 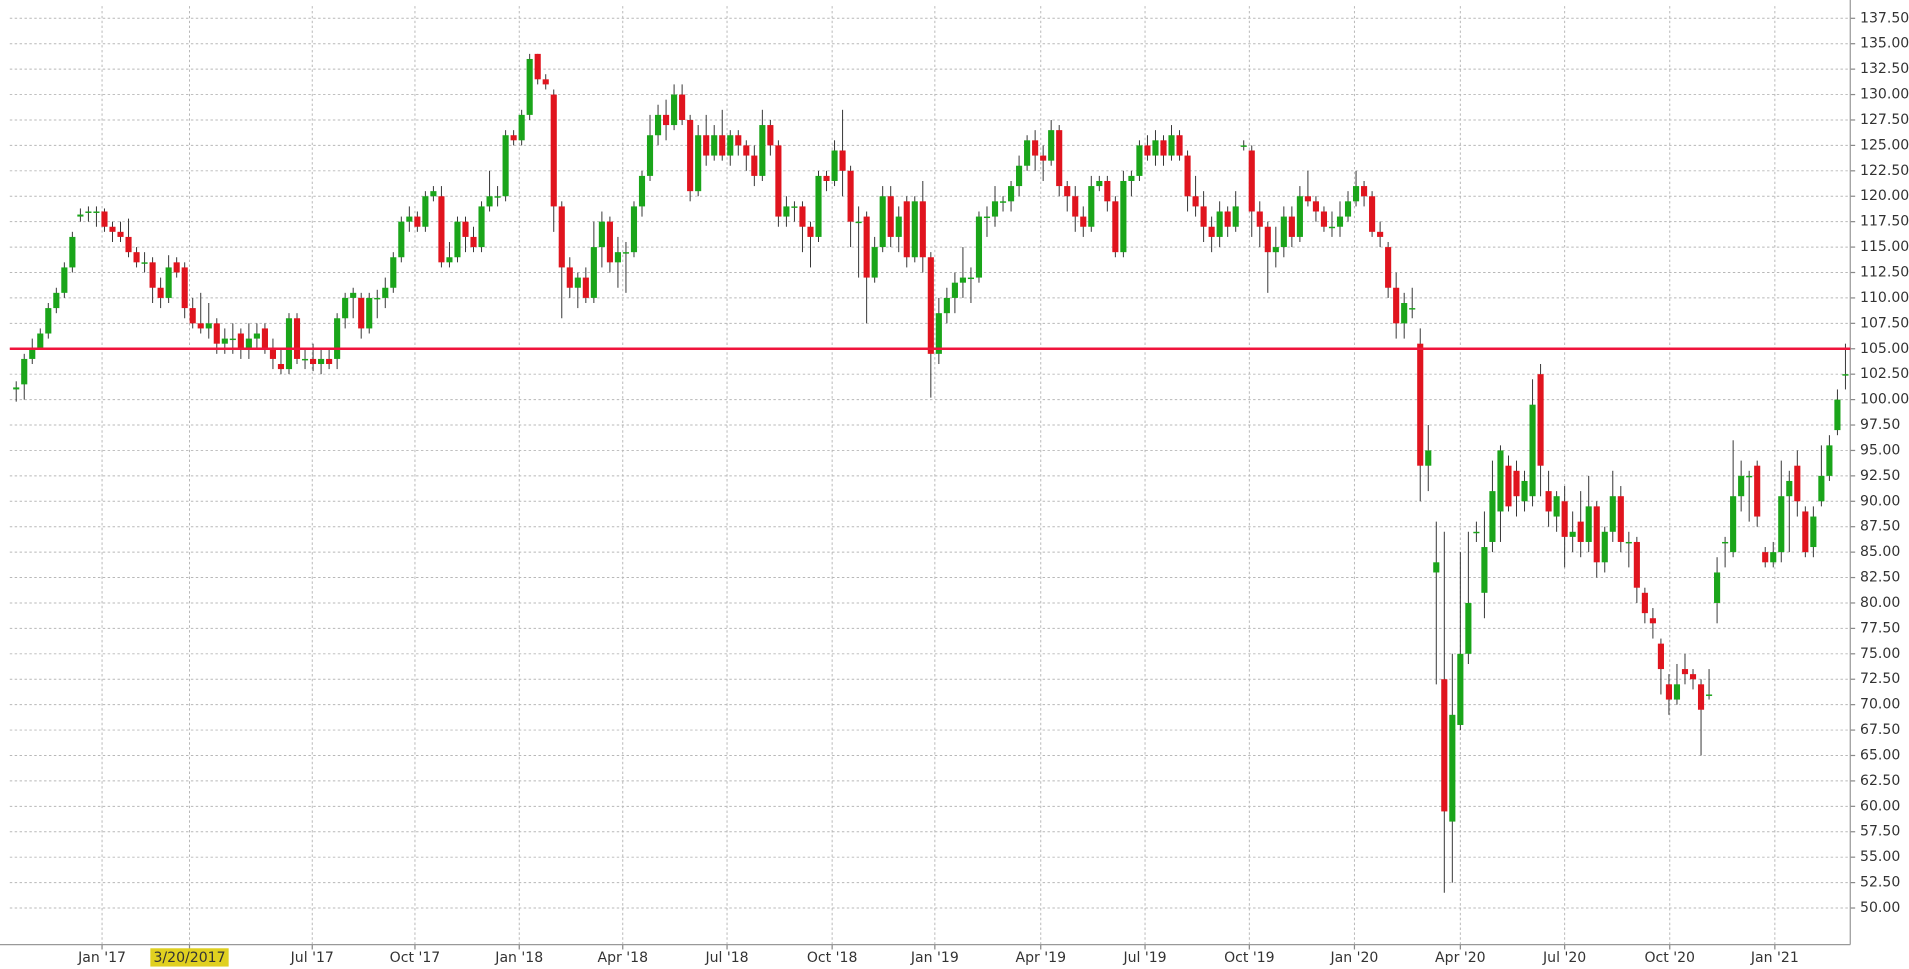 What do you see at coordinates (1460, 958) in the screenshot?
I see `x-tick-label: Apr '20` at bounding box center [1460, 958].